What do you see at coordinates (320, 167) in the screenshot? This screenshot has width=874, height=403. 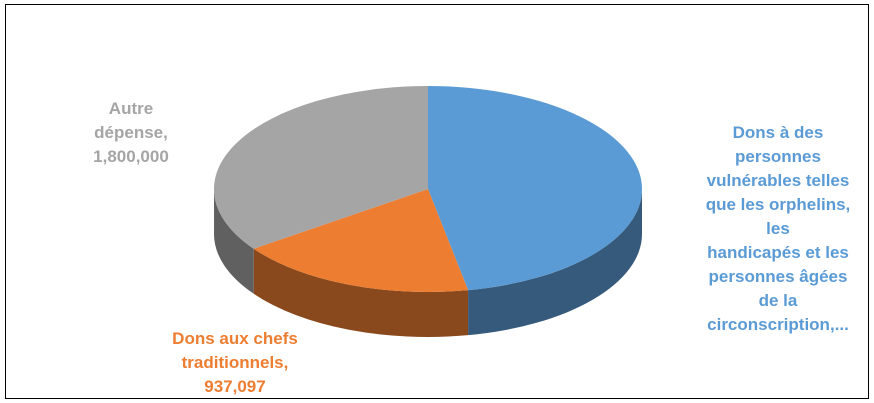 I see `pie-slice-other-expense` at bounding box center [320, 167].